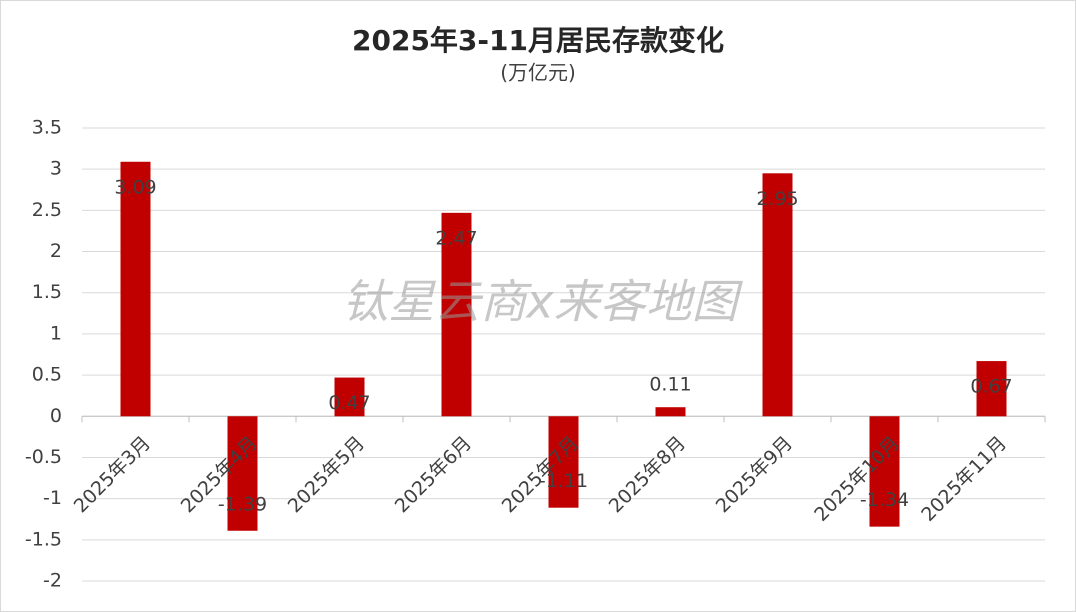 The height and width of the screenshot is (612, 1076). I want to click on y-tick-label: 3, so click(56, 169).